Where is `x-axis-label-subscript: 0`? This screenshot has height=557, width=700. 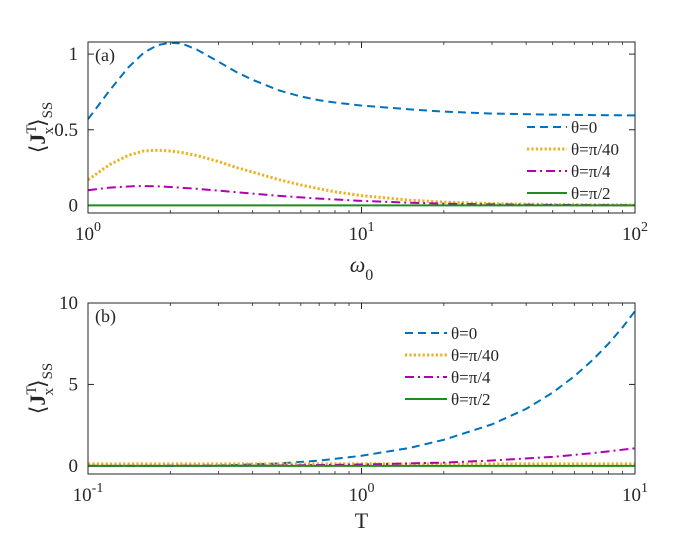
x-axis-label-subscript: 0 is located at coordinates (369, 275).